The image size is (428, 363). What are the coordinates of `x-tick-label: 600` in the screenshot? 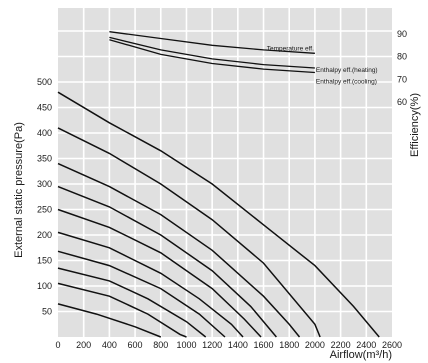 It's located at (135, 345).